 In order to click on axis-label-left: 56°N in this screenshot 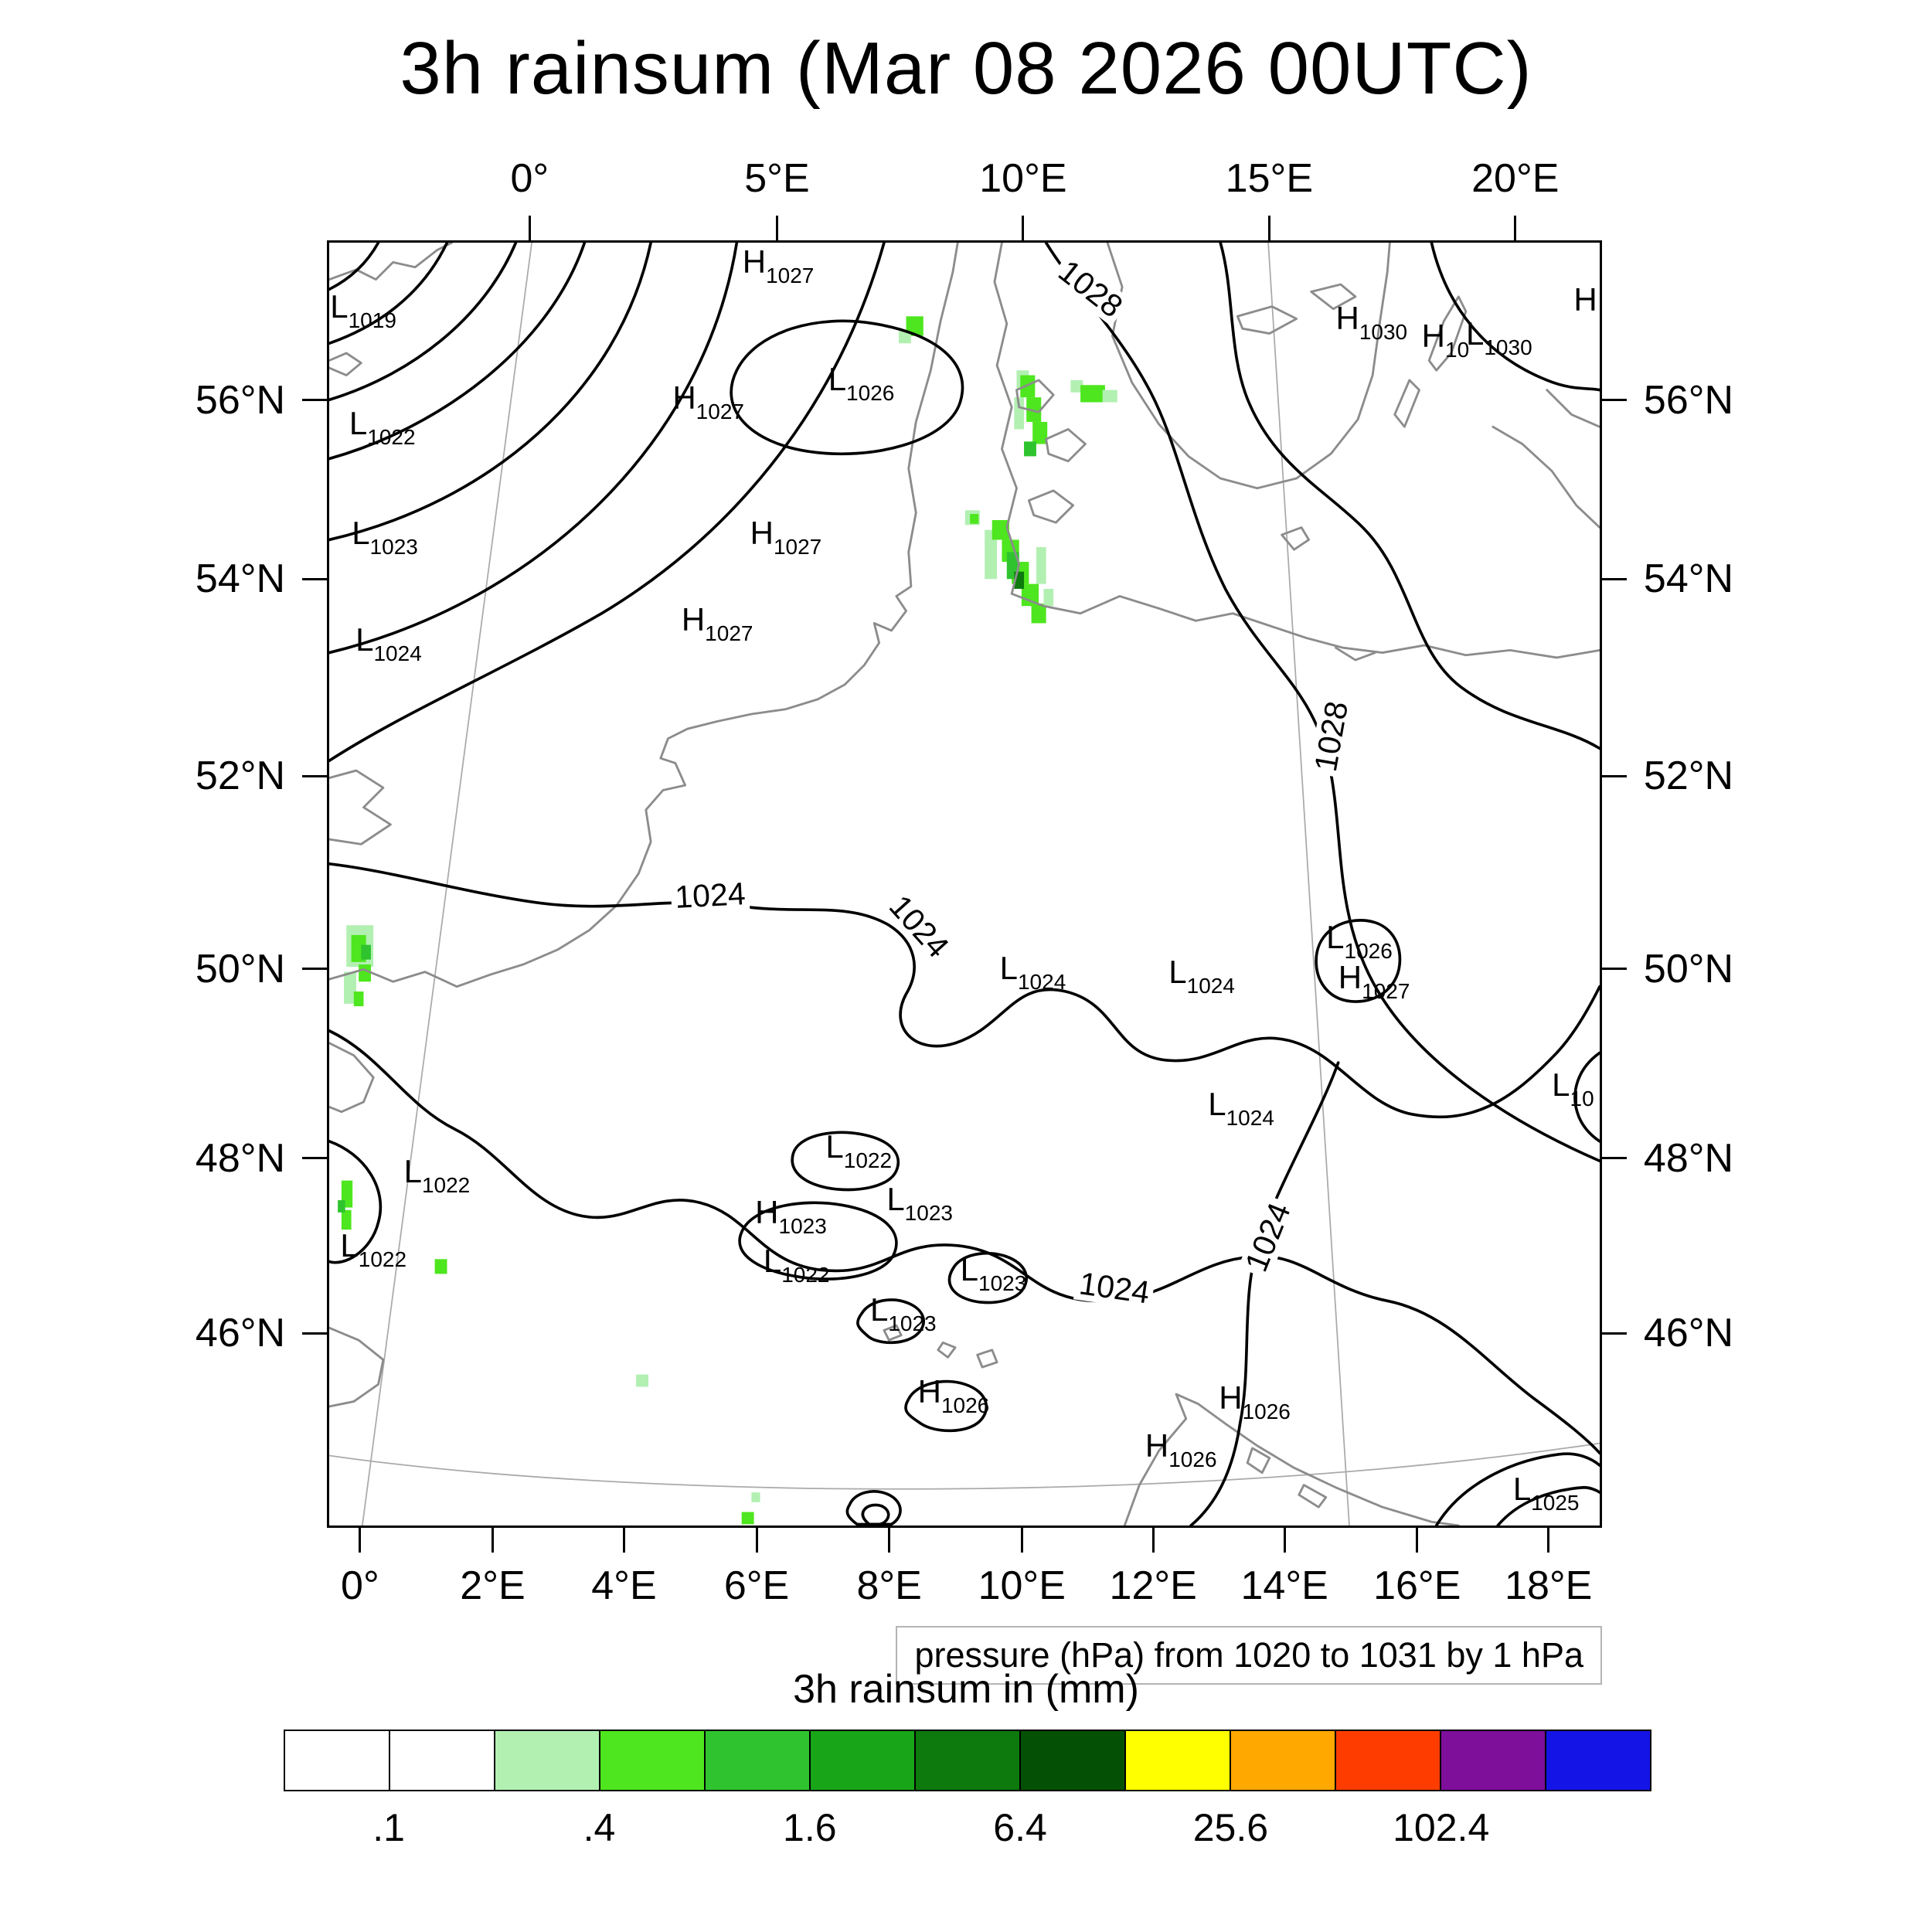, I will do `click(241, 400)`.